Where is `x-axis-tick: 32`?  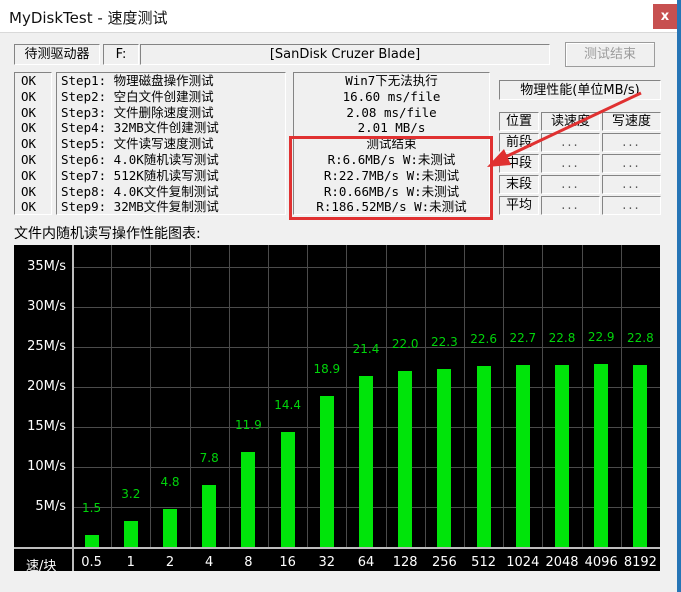 x-axis-tick: 32 is located at coordinates (327, 562).